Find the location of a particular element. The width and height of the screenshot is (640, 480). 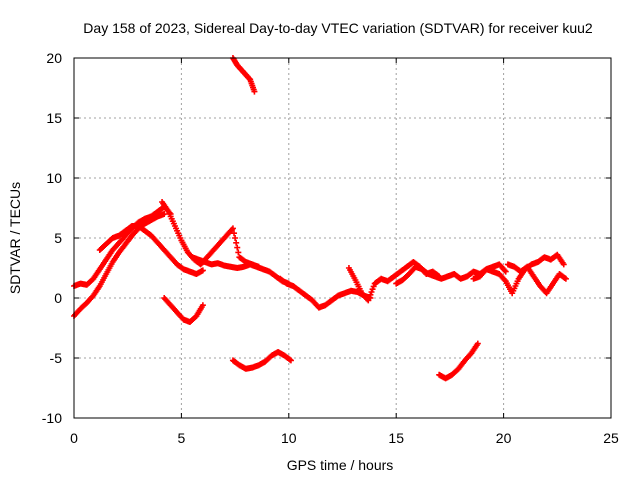

y-tick-label: 10 is located at coordinates (54, 178).